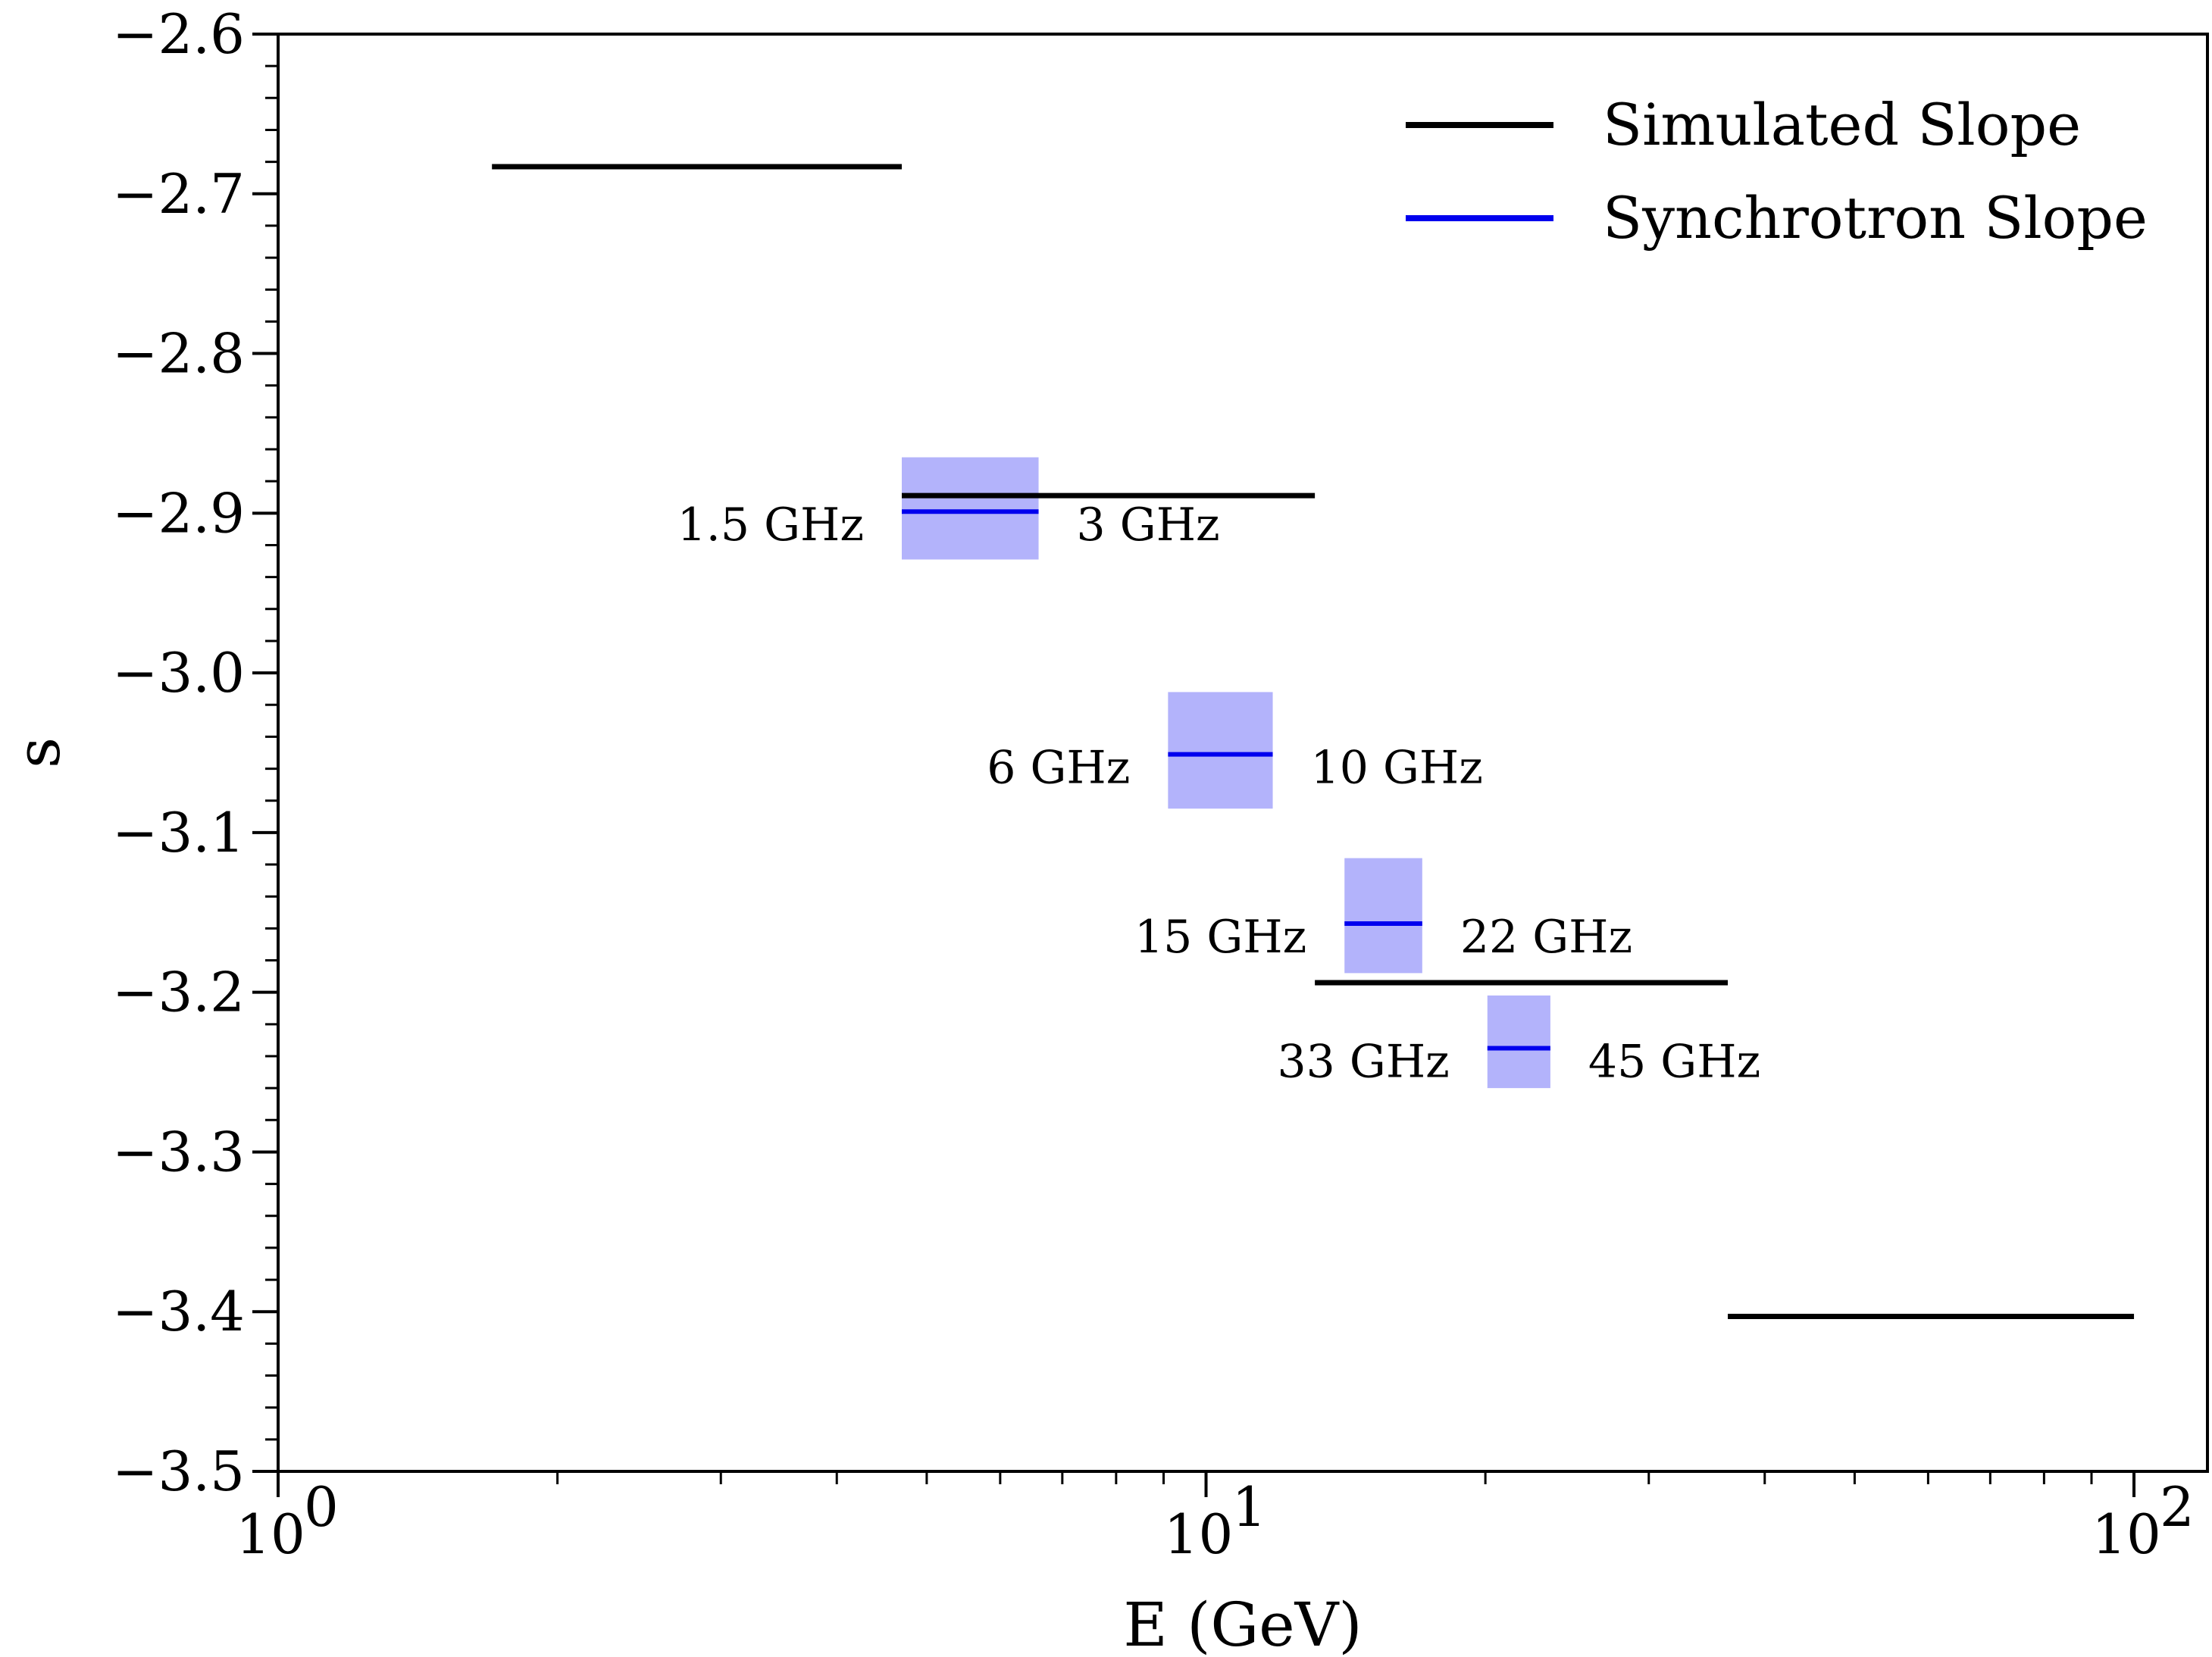  I want to click on y-tick-label-1: −2.7, so click(178, 194).